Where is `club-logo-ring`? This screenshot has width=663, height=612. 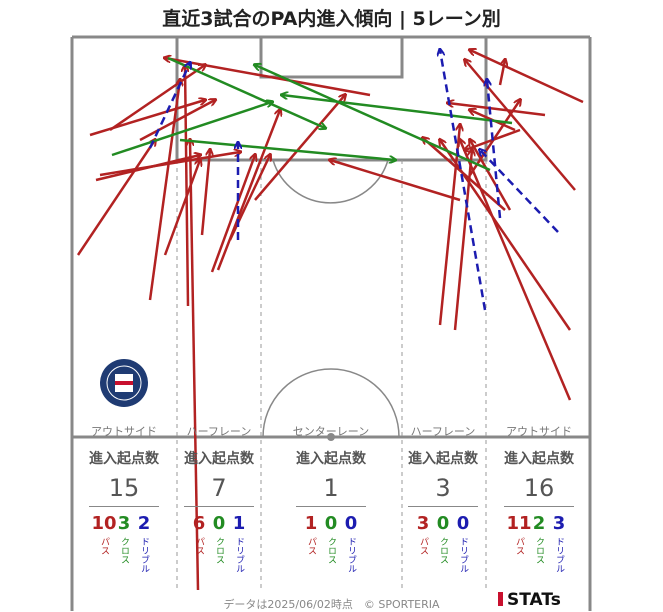 club-logo-ring is located at coordinates (124, 383).